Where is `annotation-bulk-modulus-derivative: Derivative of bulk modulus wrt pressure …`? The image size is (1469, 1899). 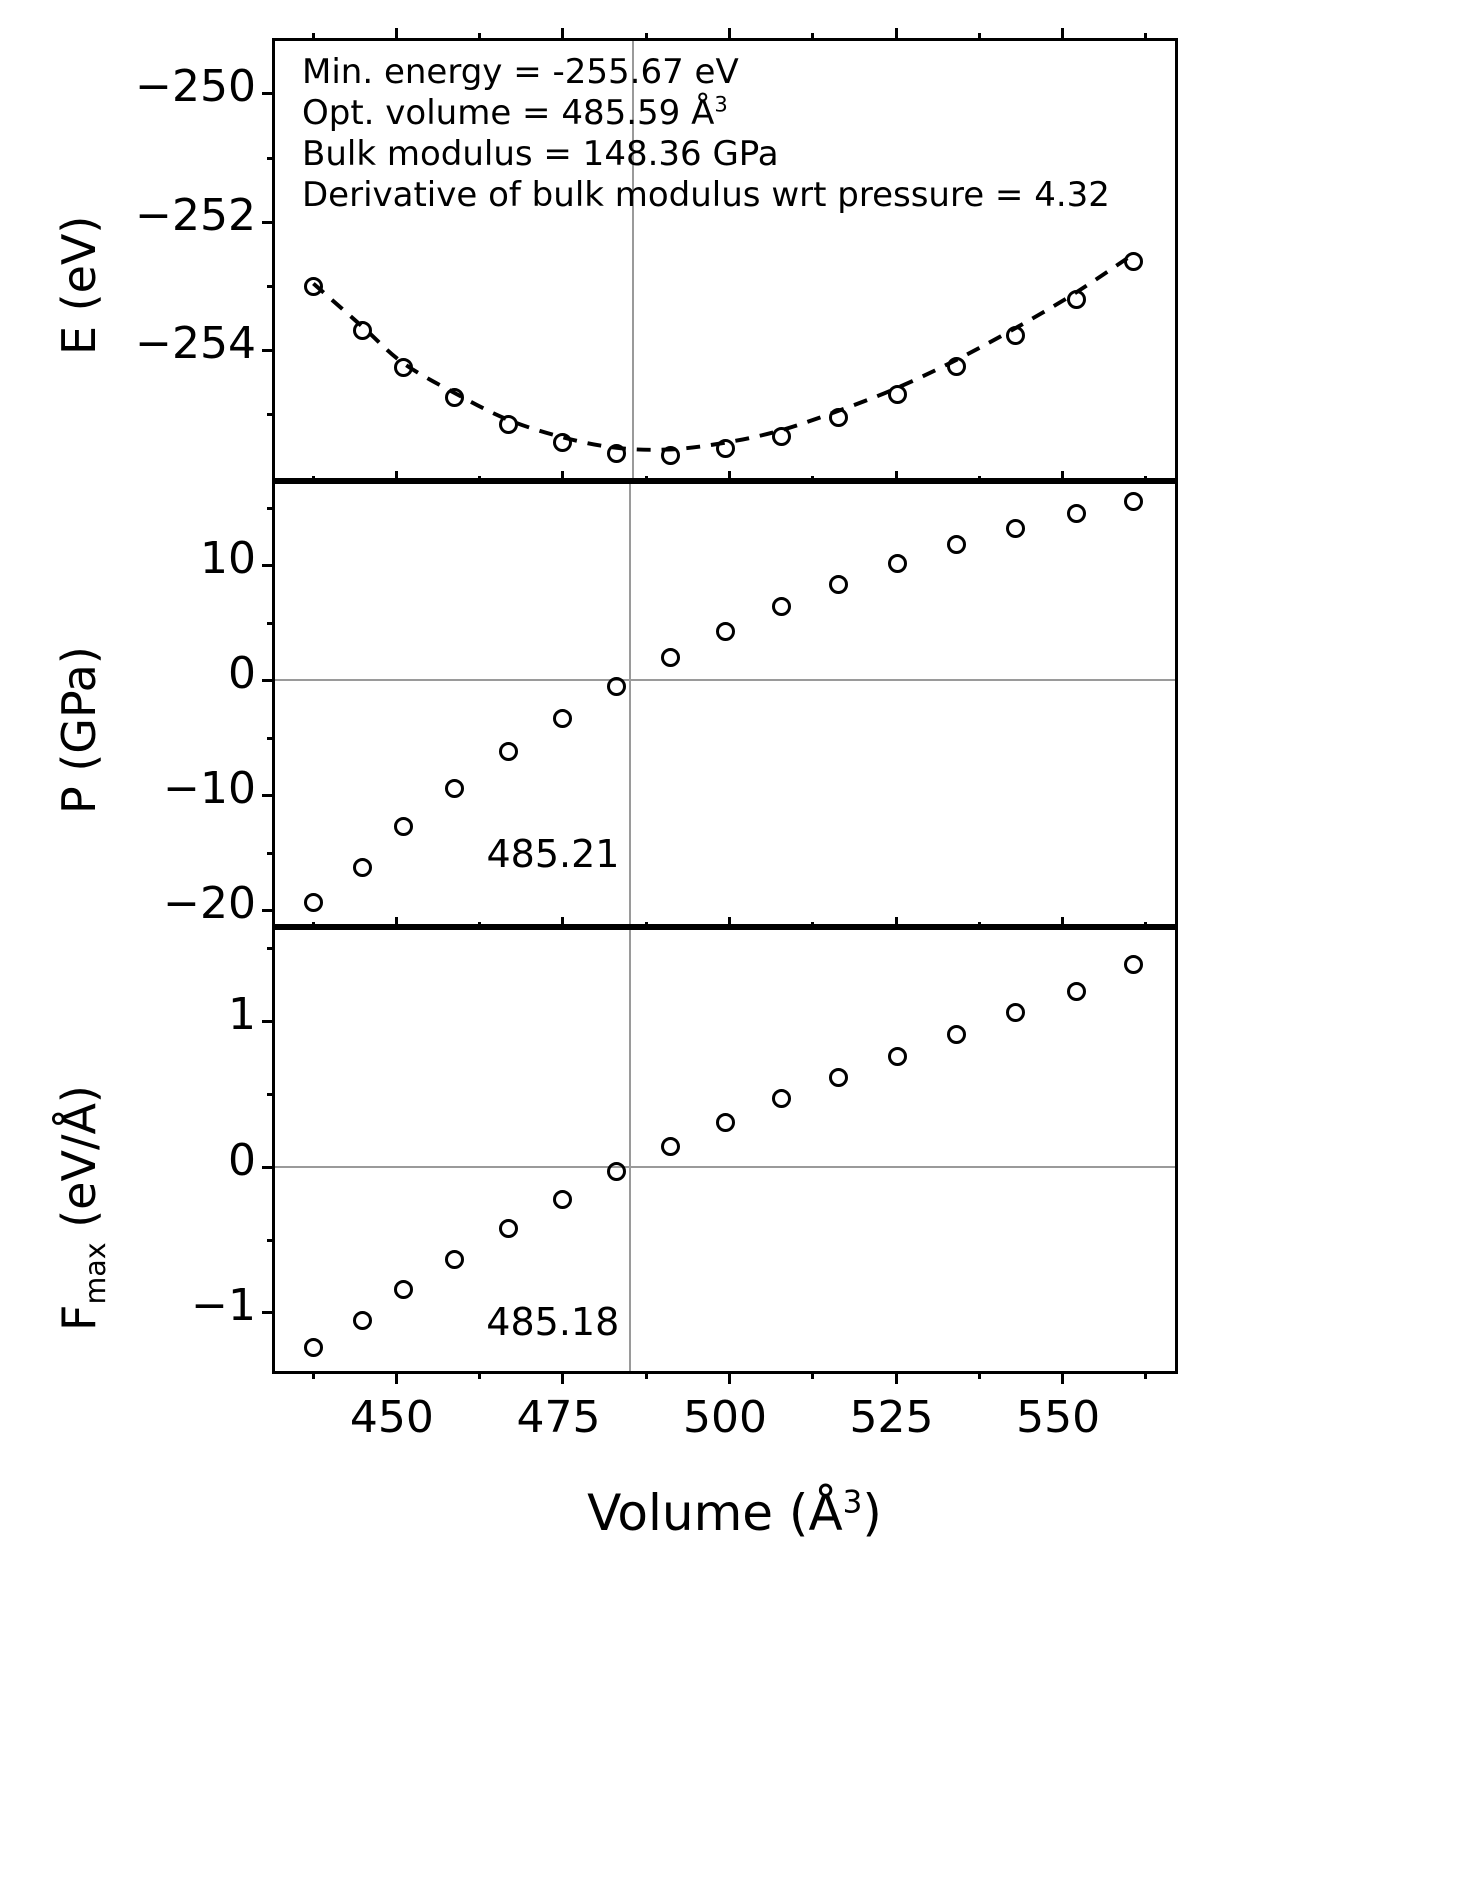 annotation-bulk-modulus-derivative: Derivative of bulk modulus wrt pressure … is located at coordinates (706, 195).